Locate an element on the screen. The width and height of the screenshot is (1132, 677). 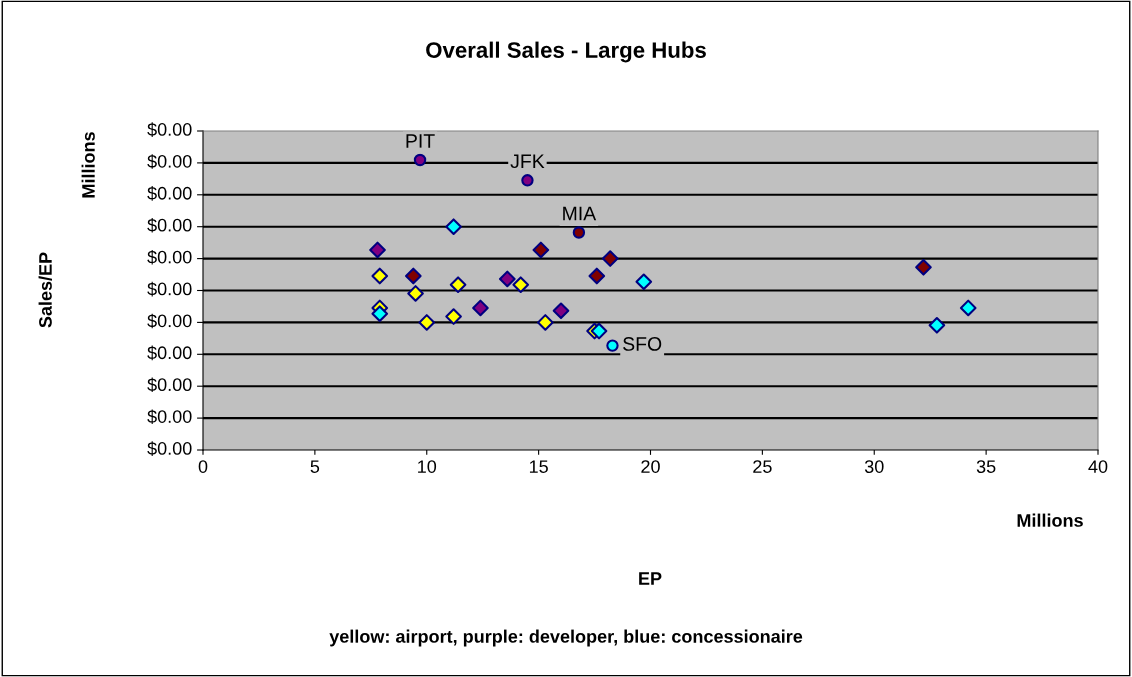
text: Sales/EP is located at coordinates (45, 290).